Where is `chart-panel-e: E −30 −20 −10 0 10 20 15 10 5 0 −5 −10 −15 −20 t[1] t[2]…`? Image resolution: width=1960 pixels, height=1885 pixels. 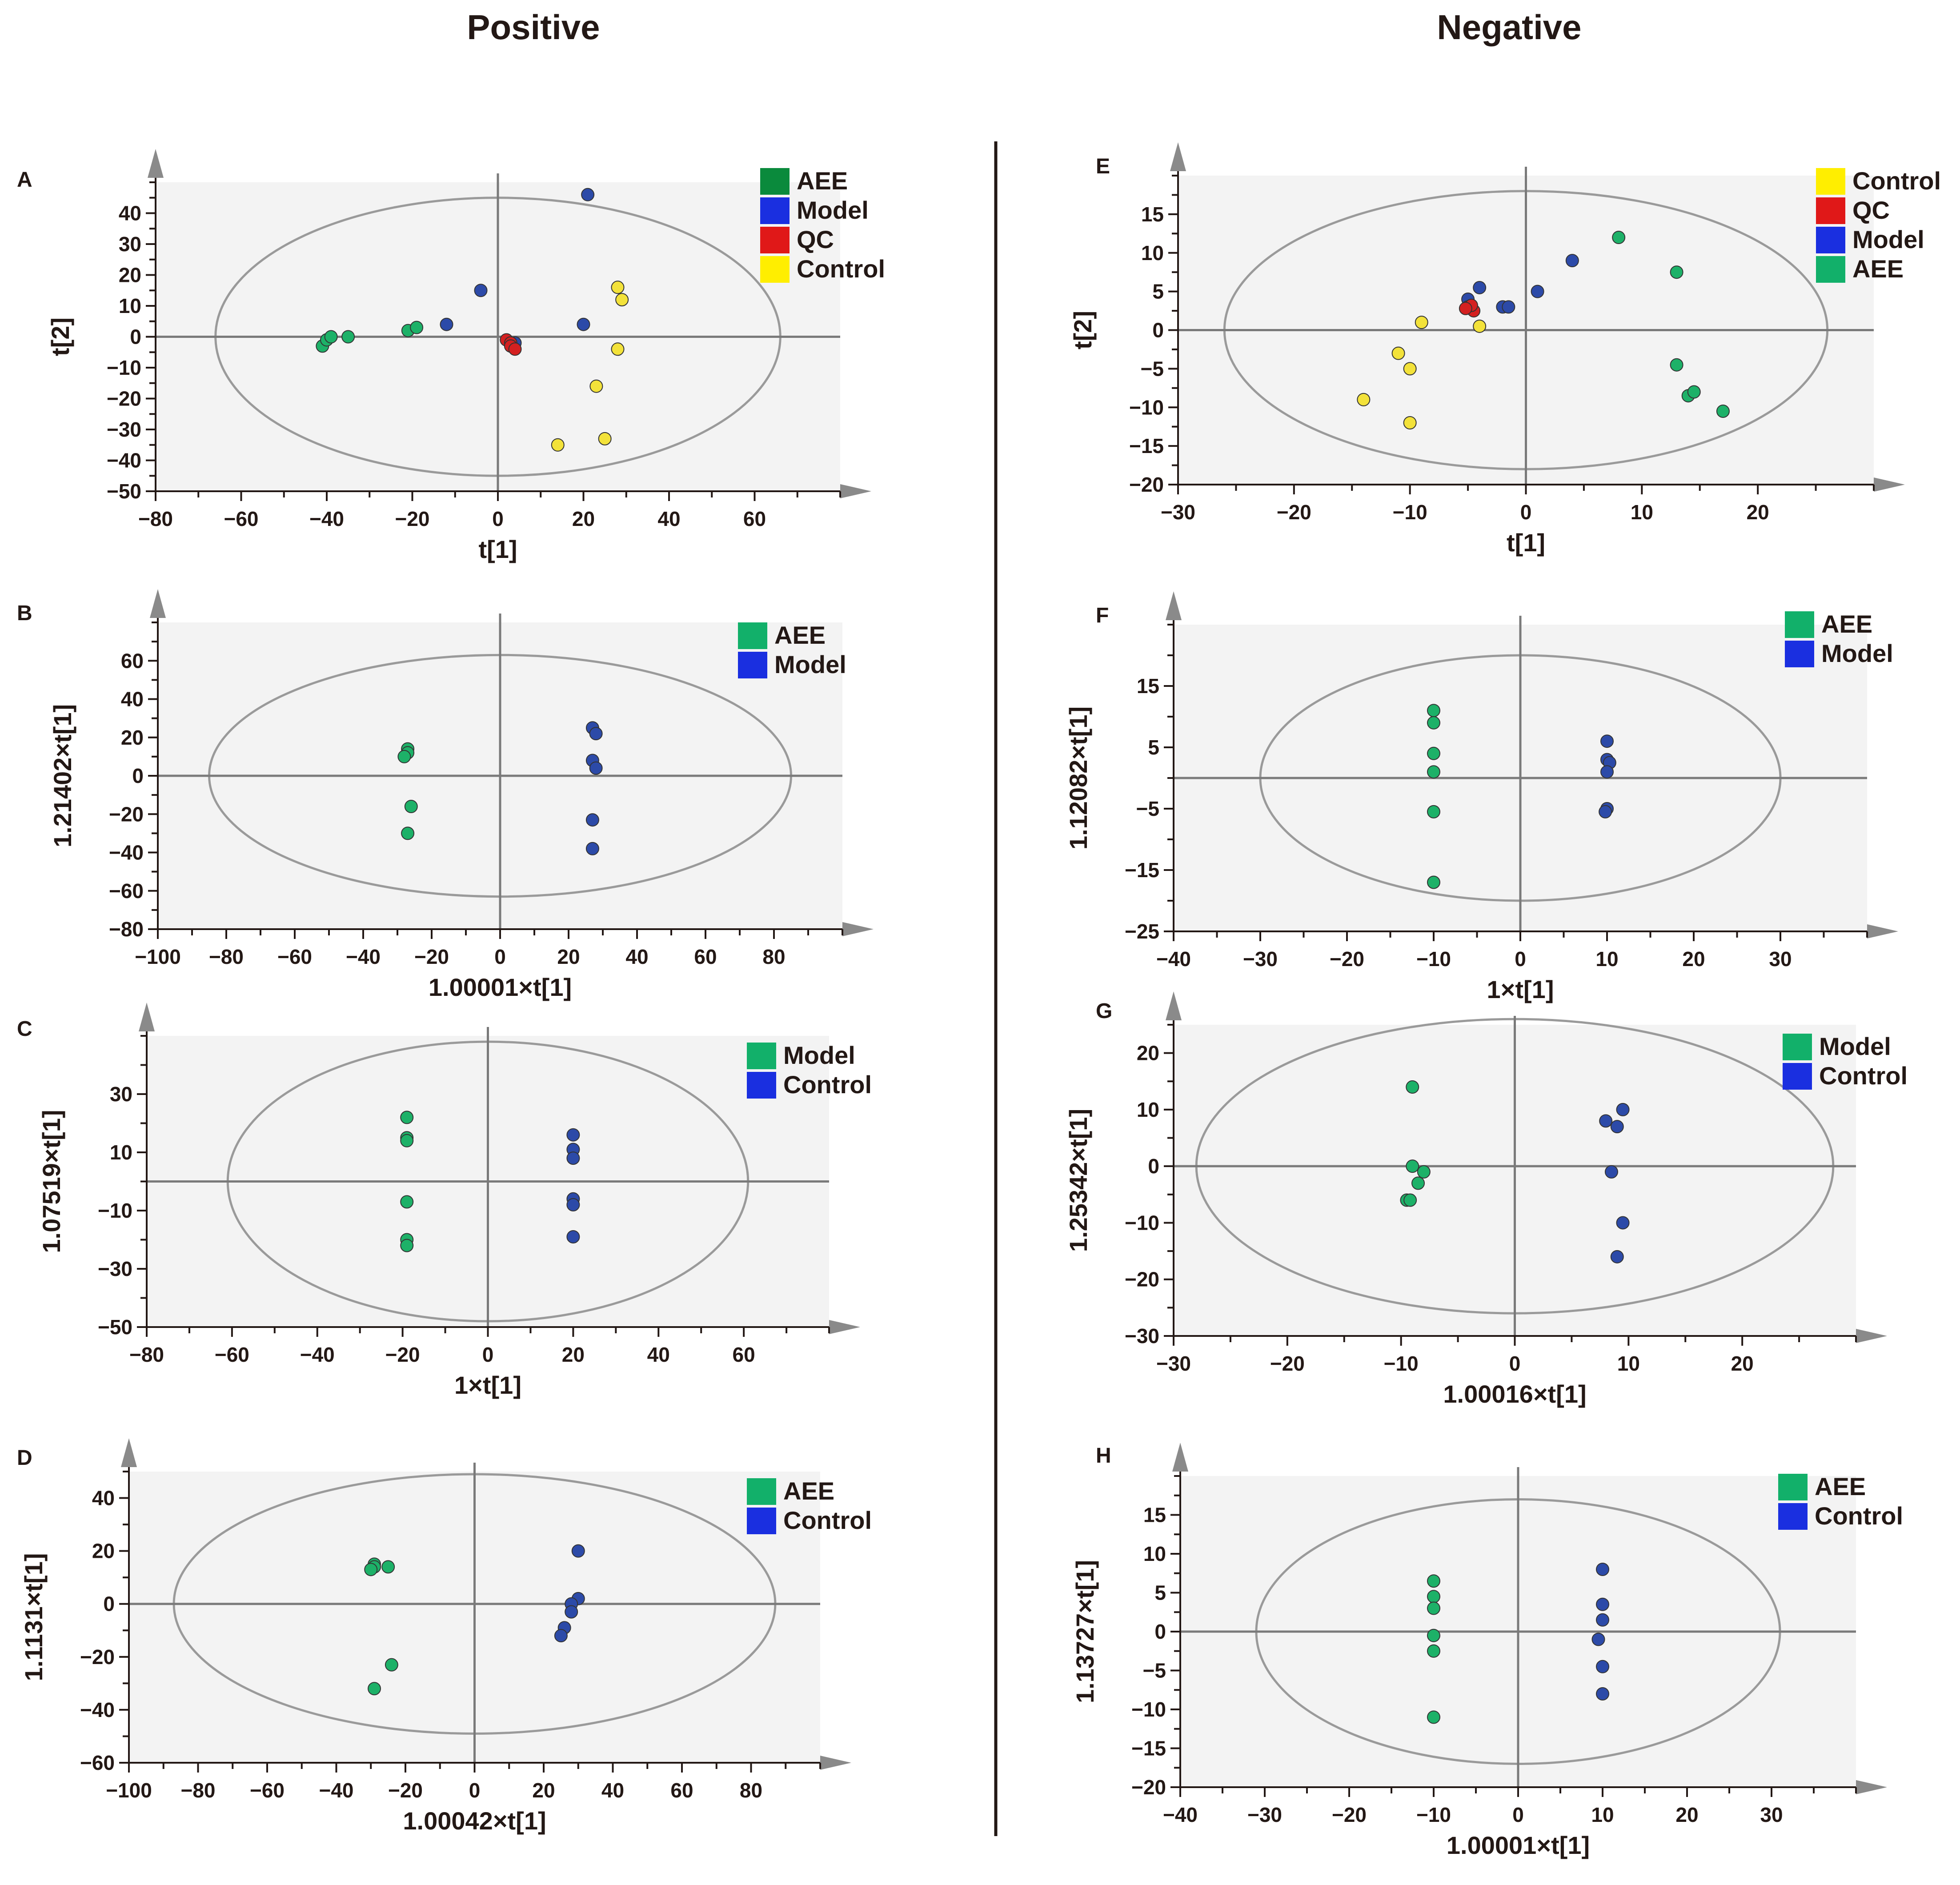 chart-panel-e: E −30 −20 −10 0 10 20 15 10 5 0 −5 −10 −15 −20 t[1] t[2]… is located at coordinates (1505, 349).